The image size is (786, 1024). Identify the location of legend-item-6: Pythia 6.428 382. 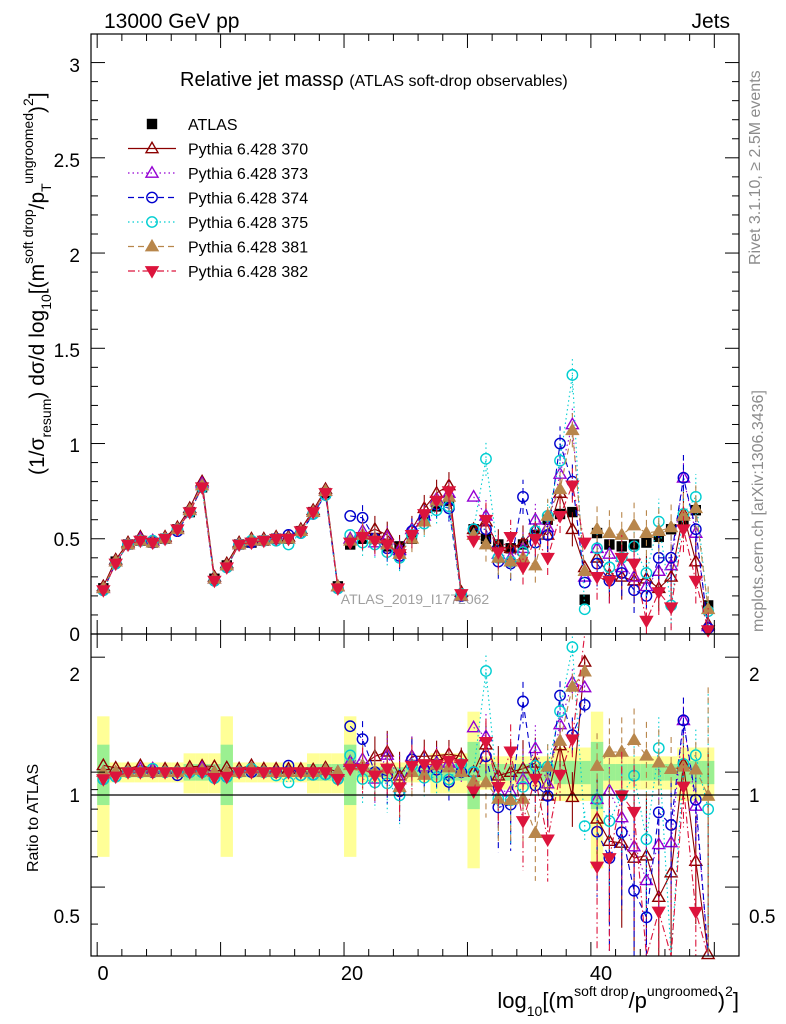
(218, 272).